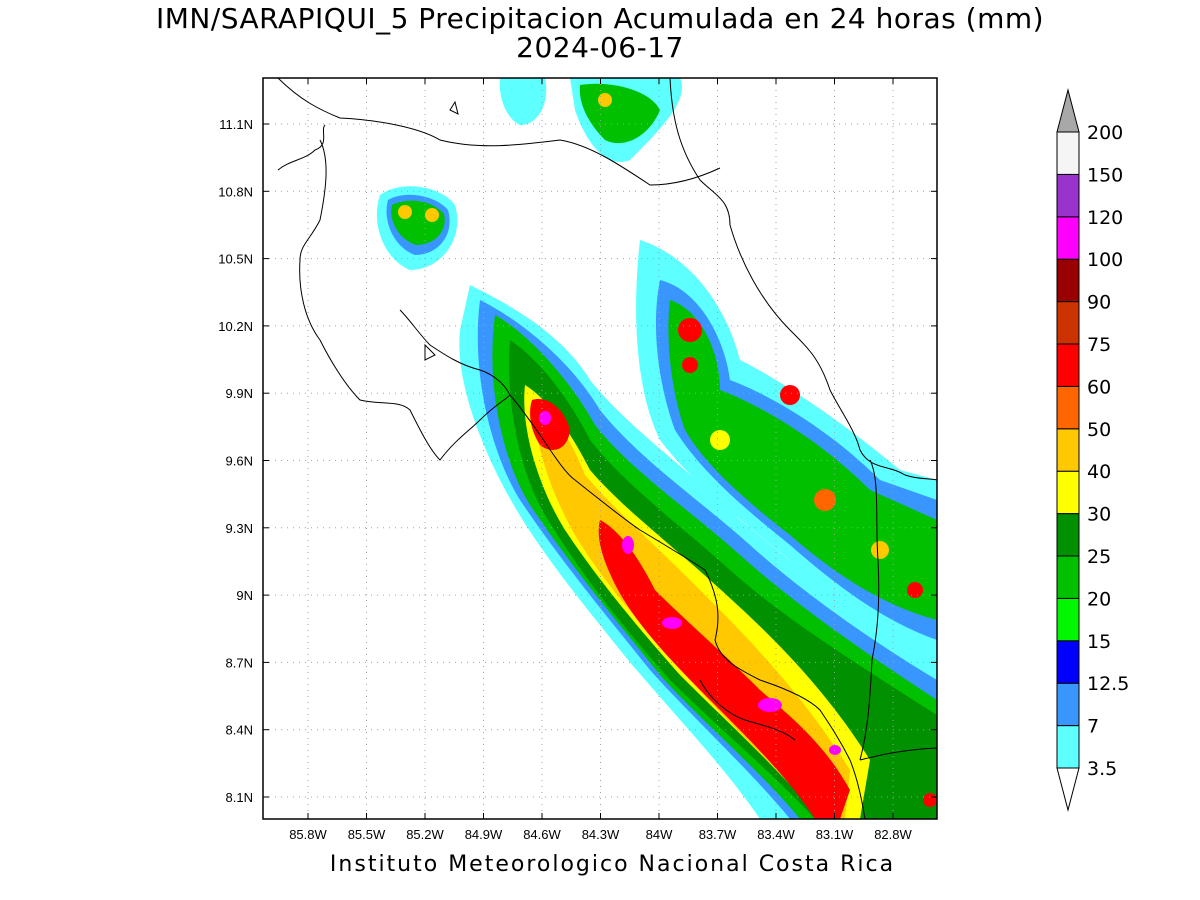 Image resolution: width=1200 pixels, height=900 pixels. What do you see at coordinates (1099, 303) in the screenshot?
I see `colorbar-label: 90` at bounding box center [1099, 303].